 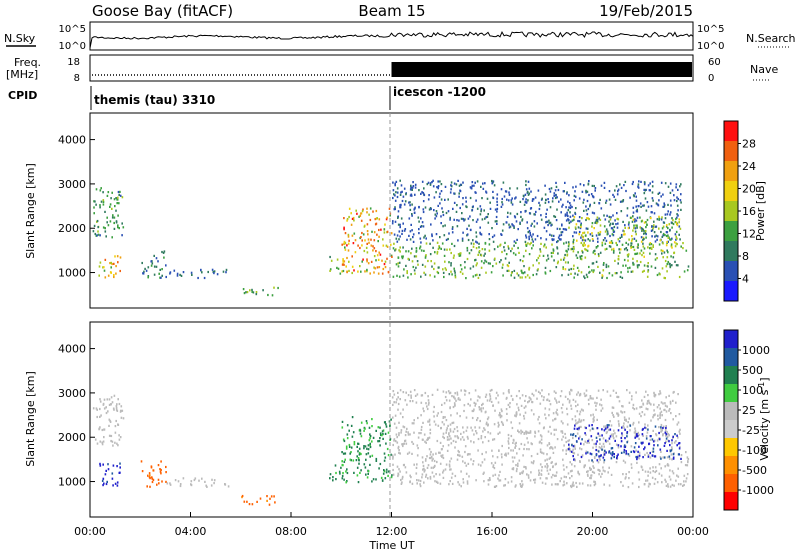 What do you see at coordinates (166, 277) in the screenshot?
I see `heatmap-cell-r3` at bounding box center [166, 277].